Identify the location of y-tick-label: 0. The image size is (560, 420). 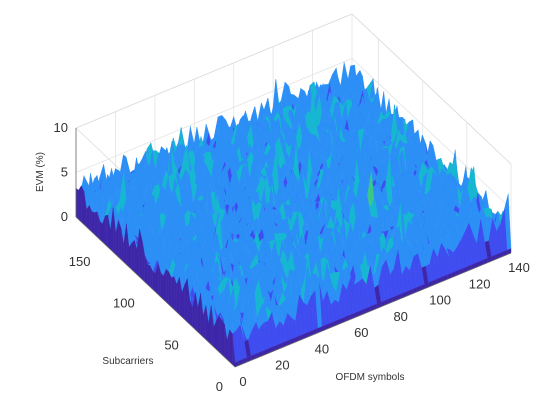
(219, 386).